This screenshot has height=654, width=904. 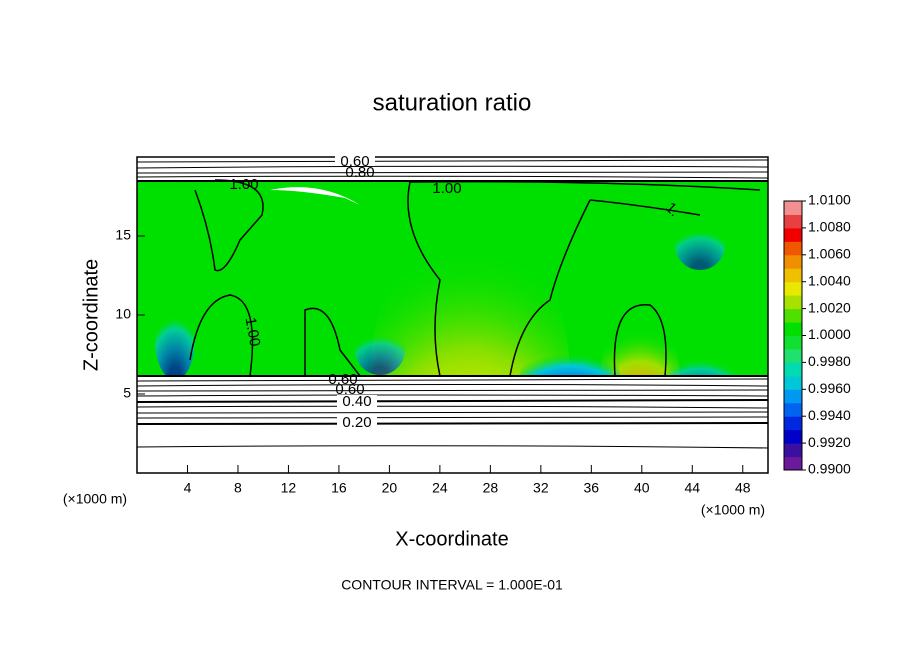 I want to click on colorbar-tick-label: 0.9920, so click(x=829, y=442).